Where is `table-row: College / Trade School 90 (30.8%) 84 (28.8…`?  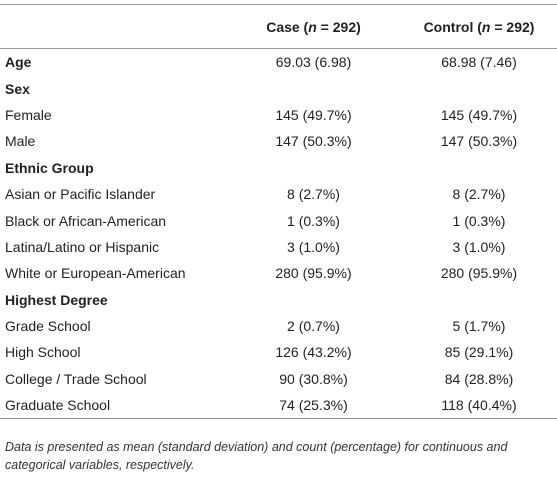 table-row: College / Trade School 90 (30.8%) 84 (28.8… is located at coordinates (278, 379).